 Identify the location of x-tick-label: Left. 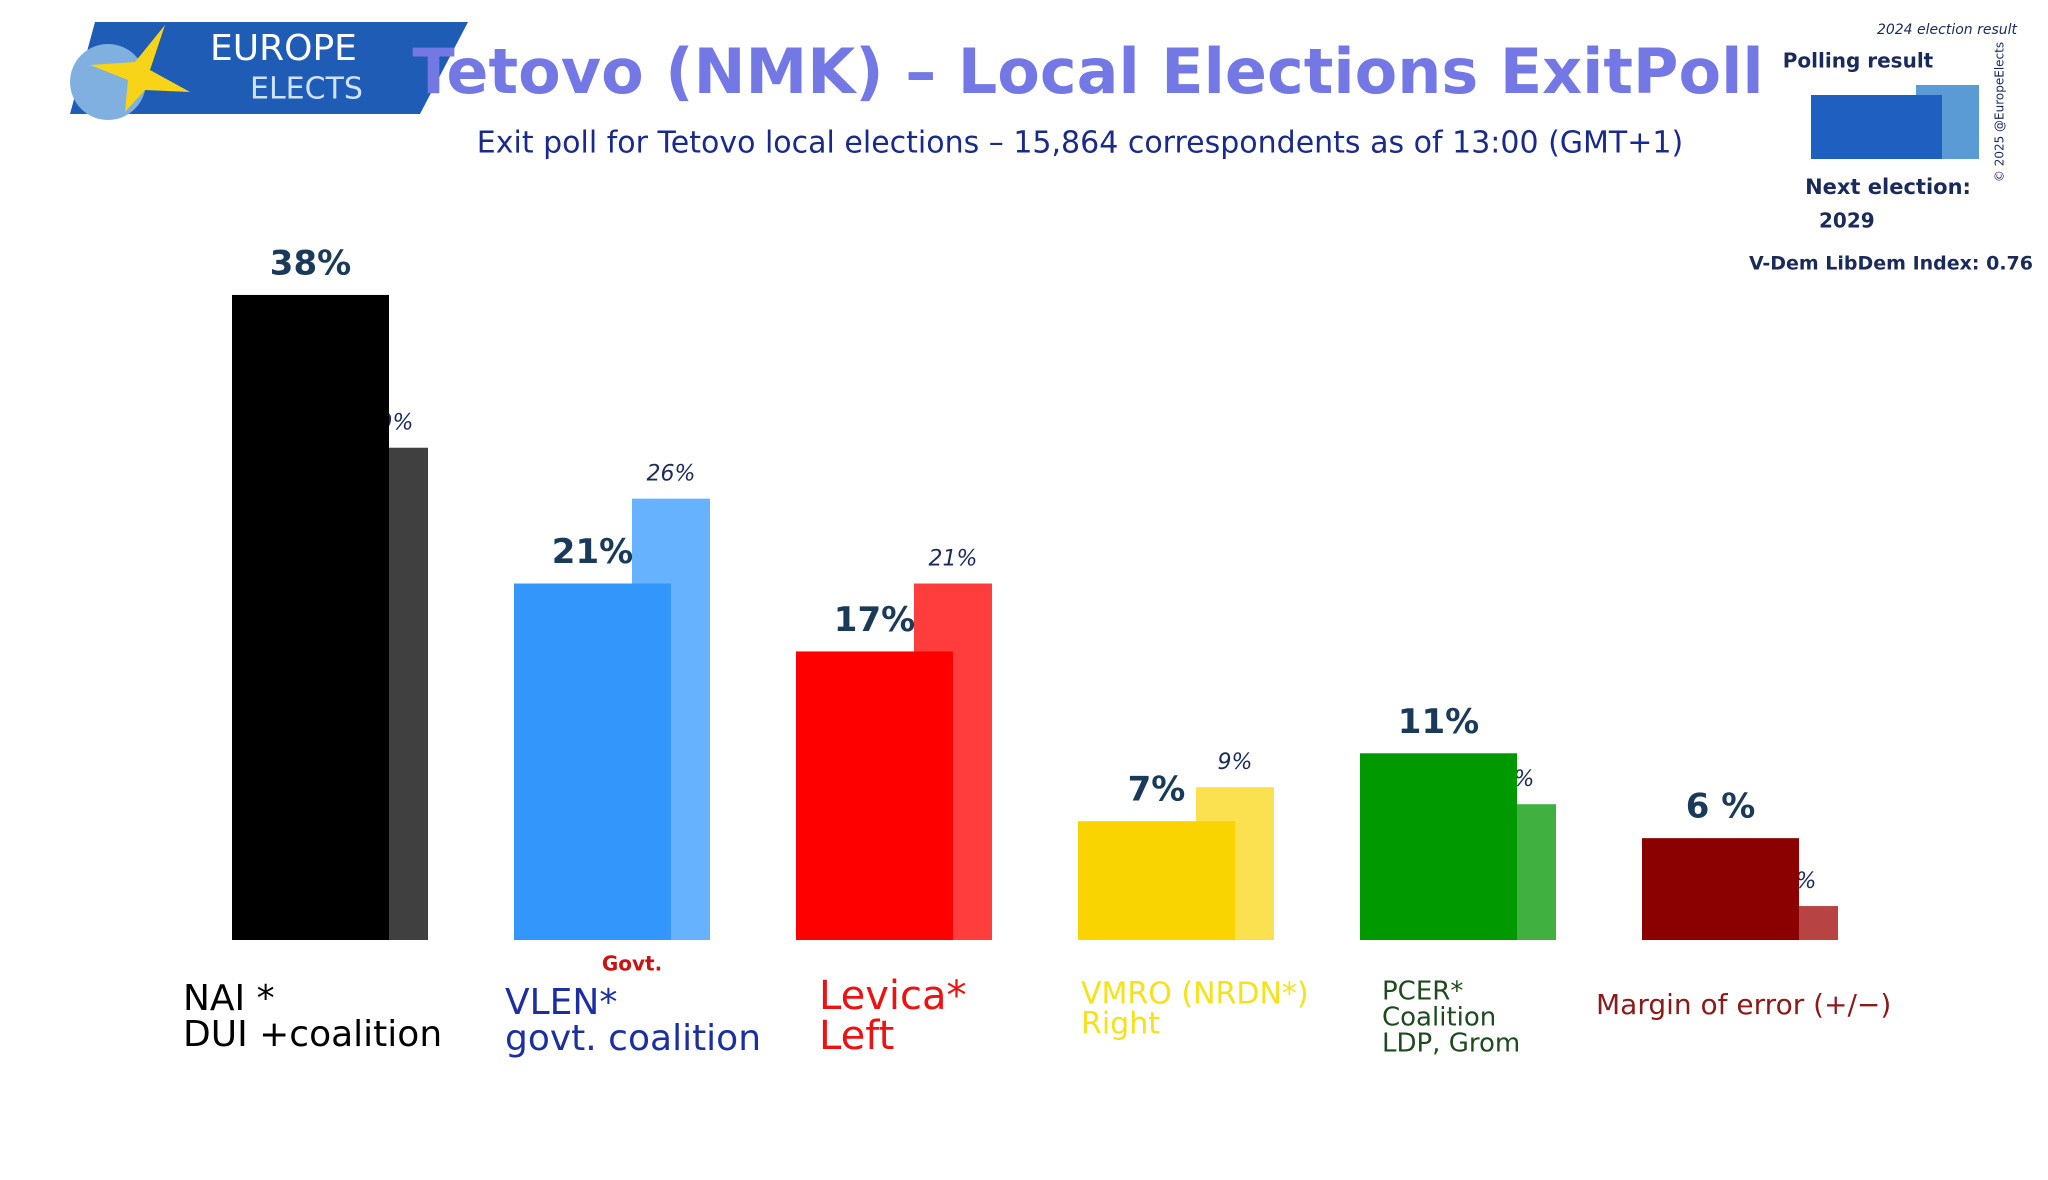
(856, 1036).